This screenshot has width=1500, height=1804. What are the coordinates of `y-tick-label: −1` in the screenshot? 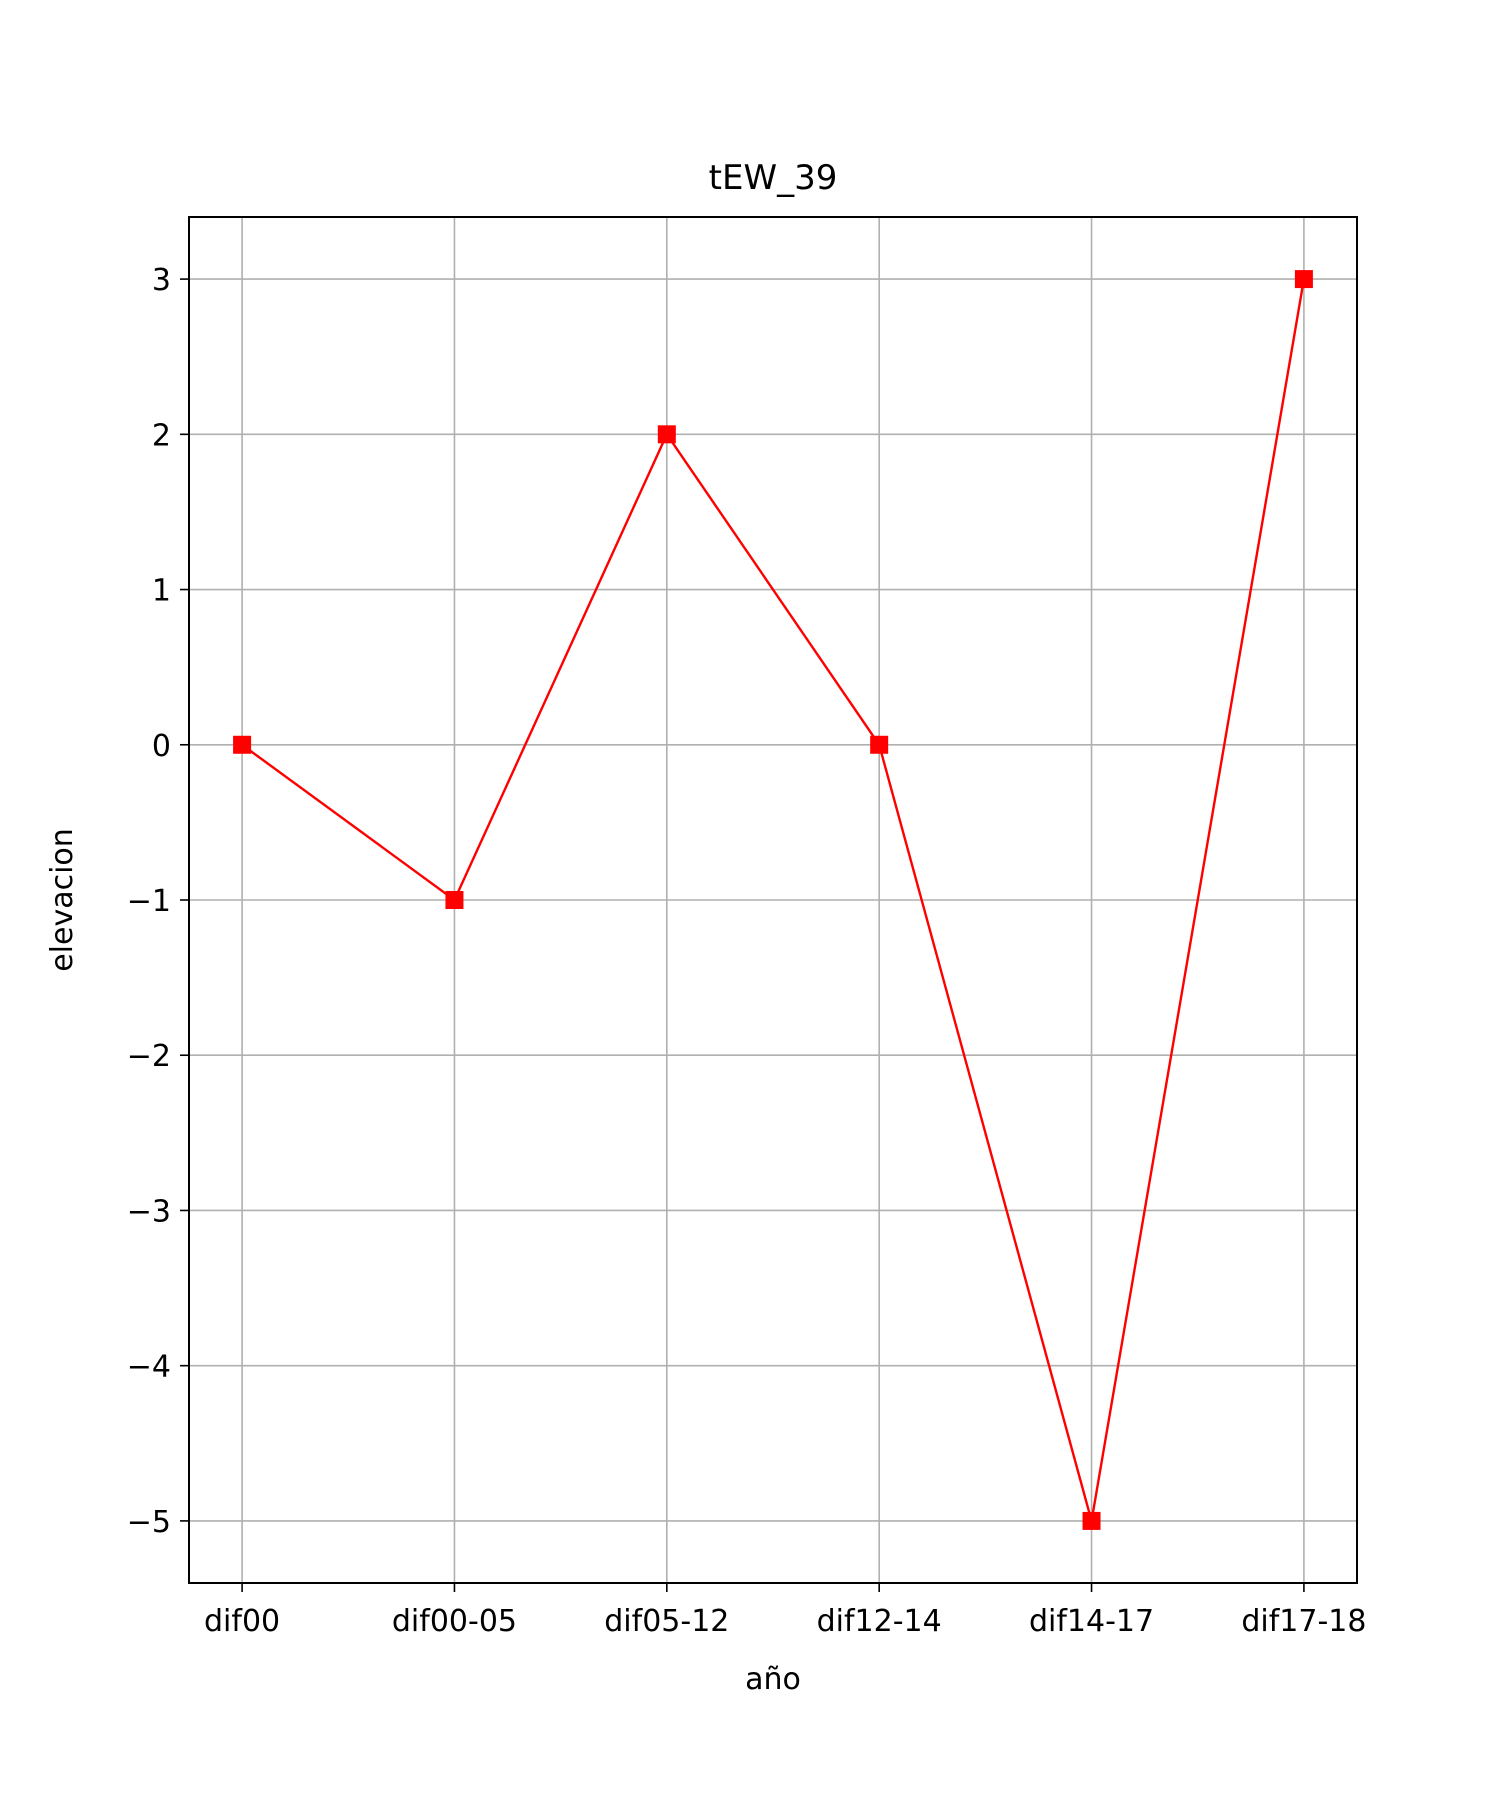 It's located at (149, 901).